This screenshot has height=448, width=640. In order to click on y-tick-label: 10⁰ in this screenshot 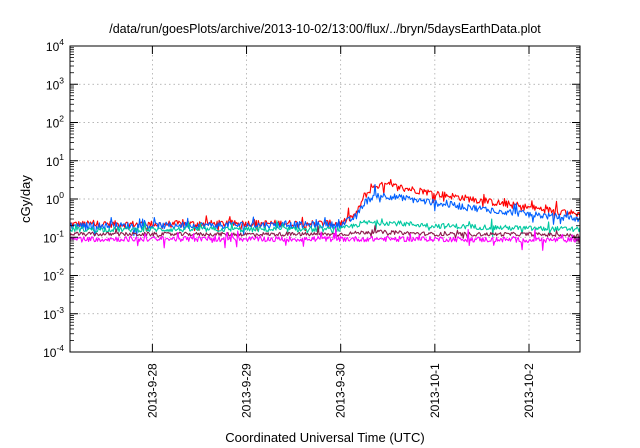, I will do `click(55, 198)`.